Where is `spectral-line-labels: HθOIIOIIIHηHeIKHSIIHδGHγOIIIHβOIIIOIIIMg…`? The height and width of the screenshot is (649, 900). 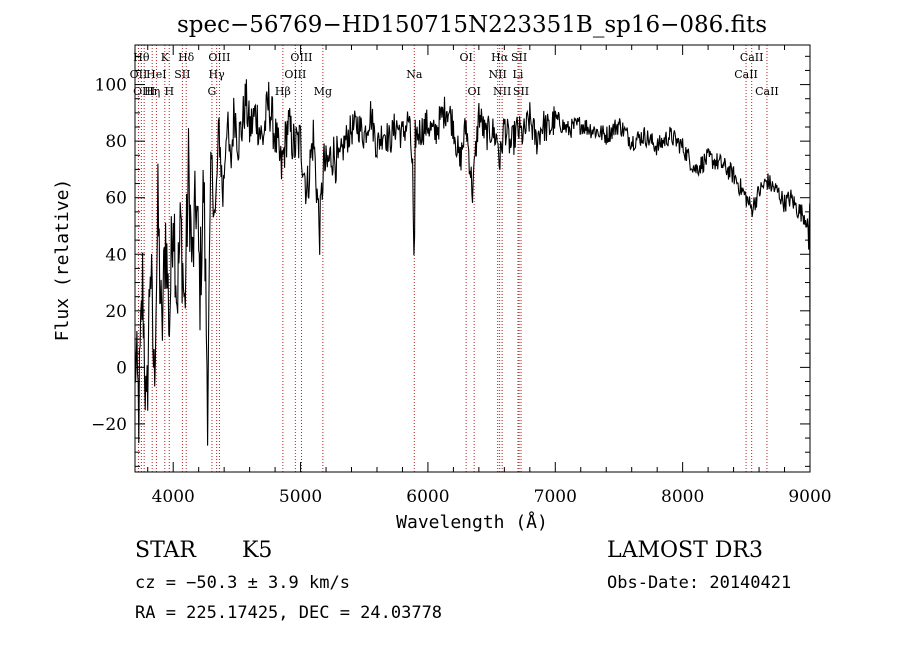 spectral-line-labels: HθOIIOIIIHηHeIKHSIIHδGHγOIIIHβOIIIOIIIMg… is located at coordinates (454, 74).